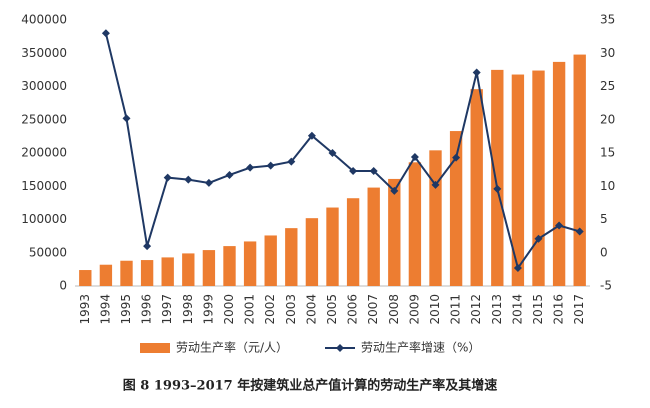 The width and height of the screenshot is (650, 408). I want to click on y2-tick-label: 5, so click(604, 219).